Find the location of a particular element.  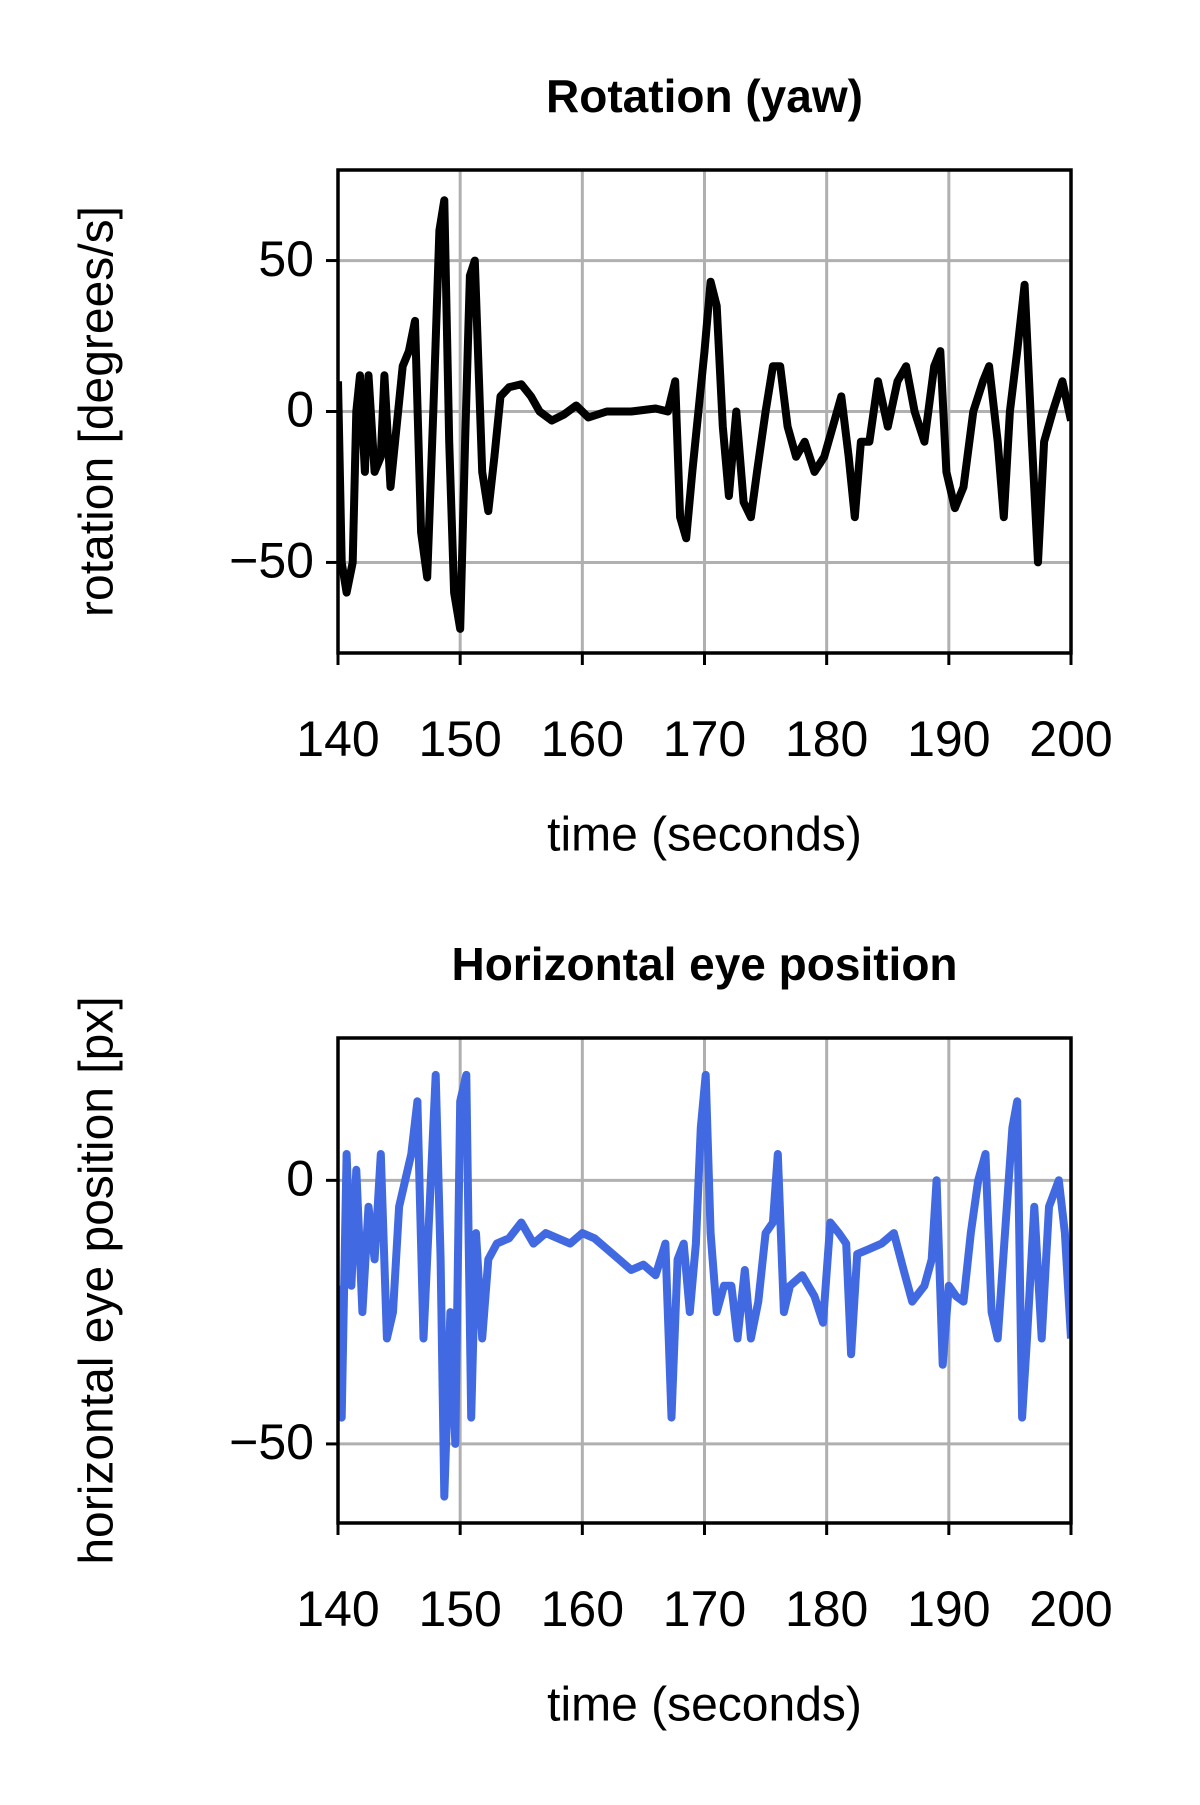

chart-title: Horizontal eye position is located at coordinates (704, 964).